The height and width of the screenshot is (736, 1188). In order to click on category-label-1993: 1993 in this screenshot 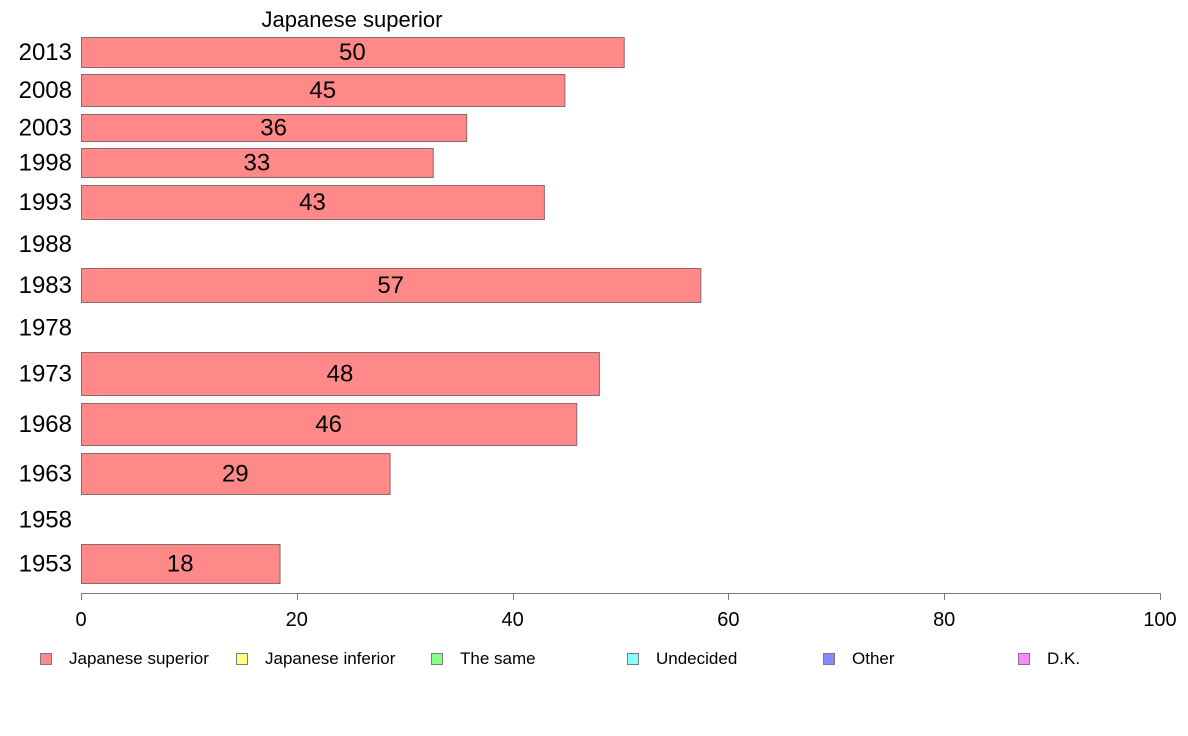, I will do `click(45, 202)`.